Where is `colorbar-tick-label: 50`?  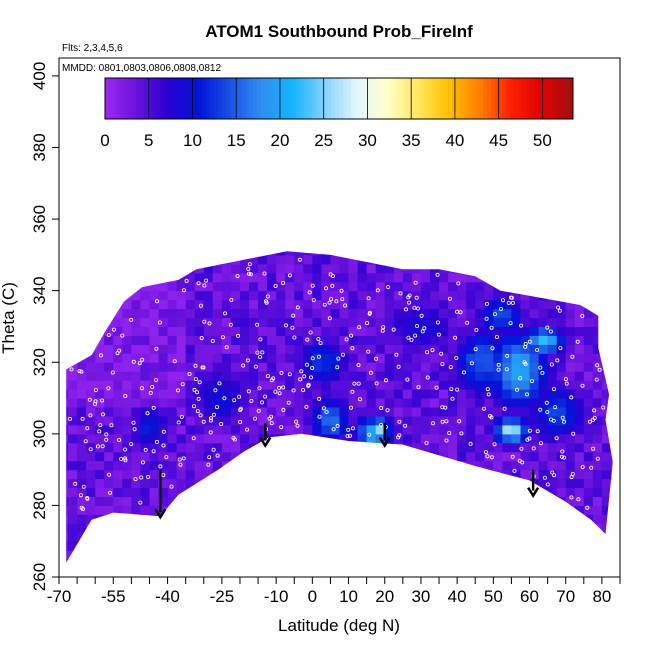 colorbar-tick-label: 50 is located at coordinates (542, 140).